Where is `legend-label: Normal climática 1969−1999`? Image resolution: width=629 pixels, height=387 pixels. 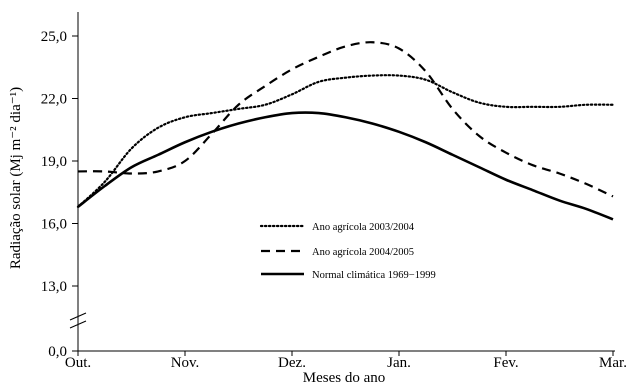 legend-label: Normal climática 1969−1999 is located at coordinates (374, 275).